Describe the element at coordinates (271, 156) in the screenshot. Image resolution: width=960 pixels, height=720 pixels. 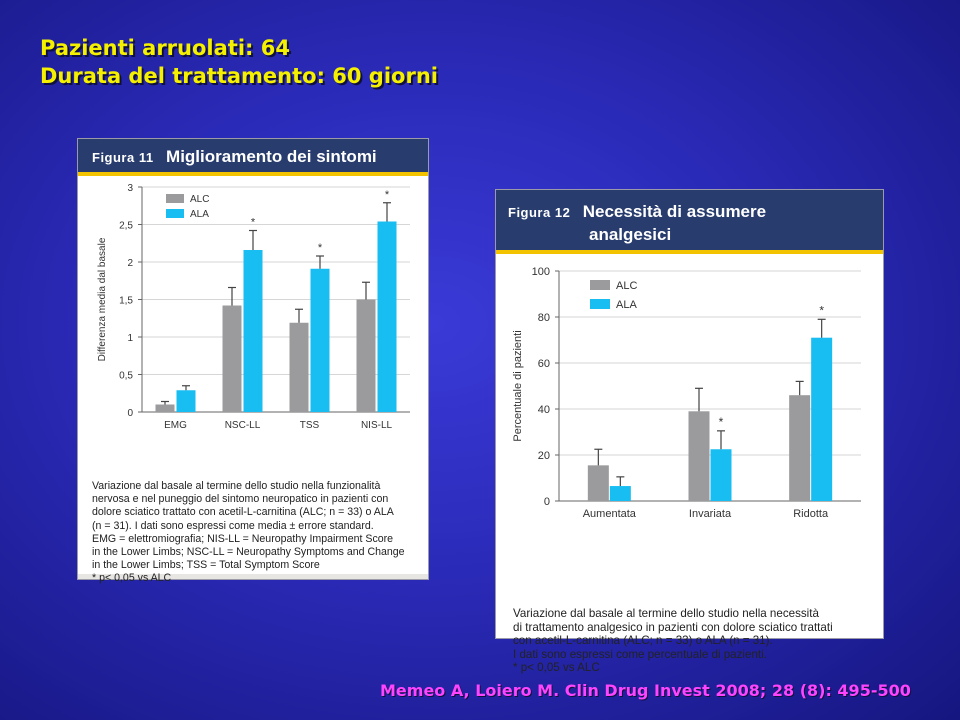
I see `figure-11-title: Miglioramento dei sintomi` at that location.